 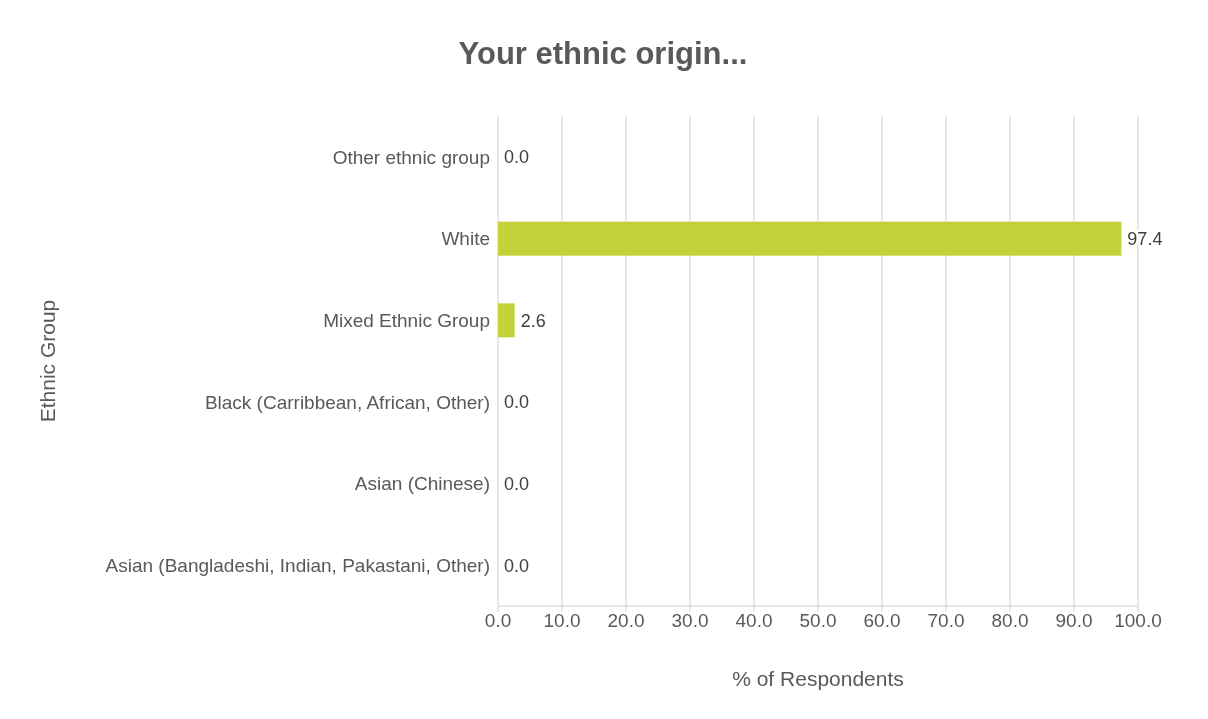 I want to click on x-tick-label: 20.0, so click(x=626, y=621).